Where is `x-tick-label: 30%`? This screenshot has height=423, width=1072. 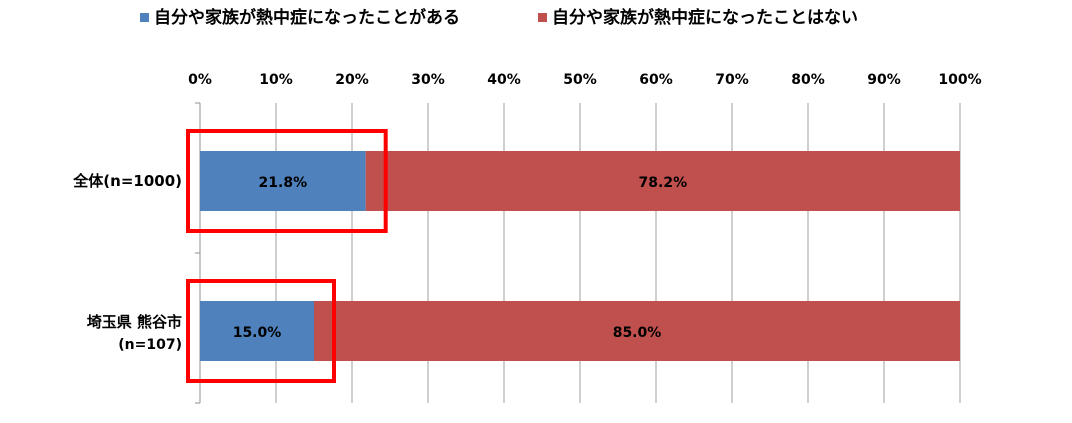 x-tick-label: 30% is located at coordinates (428, 80).